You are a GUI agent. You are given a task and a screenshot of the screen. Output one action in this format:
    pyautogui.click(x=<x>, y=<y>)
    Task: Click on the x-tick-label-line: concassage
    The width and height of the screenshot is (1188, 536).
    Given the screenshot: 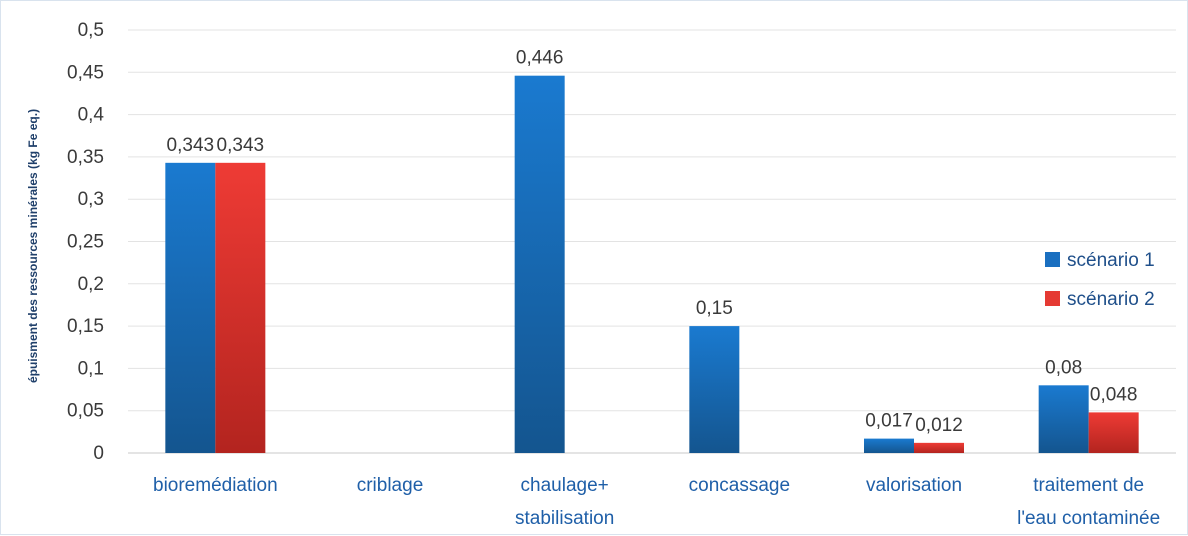 What is the action you would take?
    pyautogui.click(x=739, y=485)
    